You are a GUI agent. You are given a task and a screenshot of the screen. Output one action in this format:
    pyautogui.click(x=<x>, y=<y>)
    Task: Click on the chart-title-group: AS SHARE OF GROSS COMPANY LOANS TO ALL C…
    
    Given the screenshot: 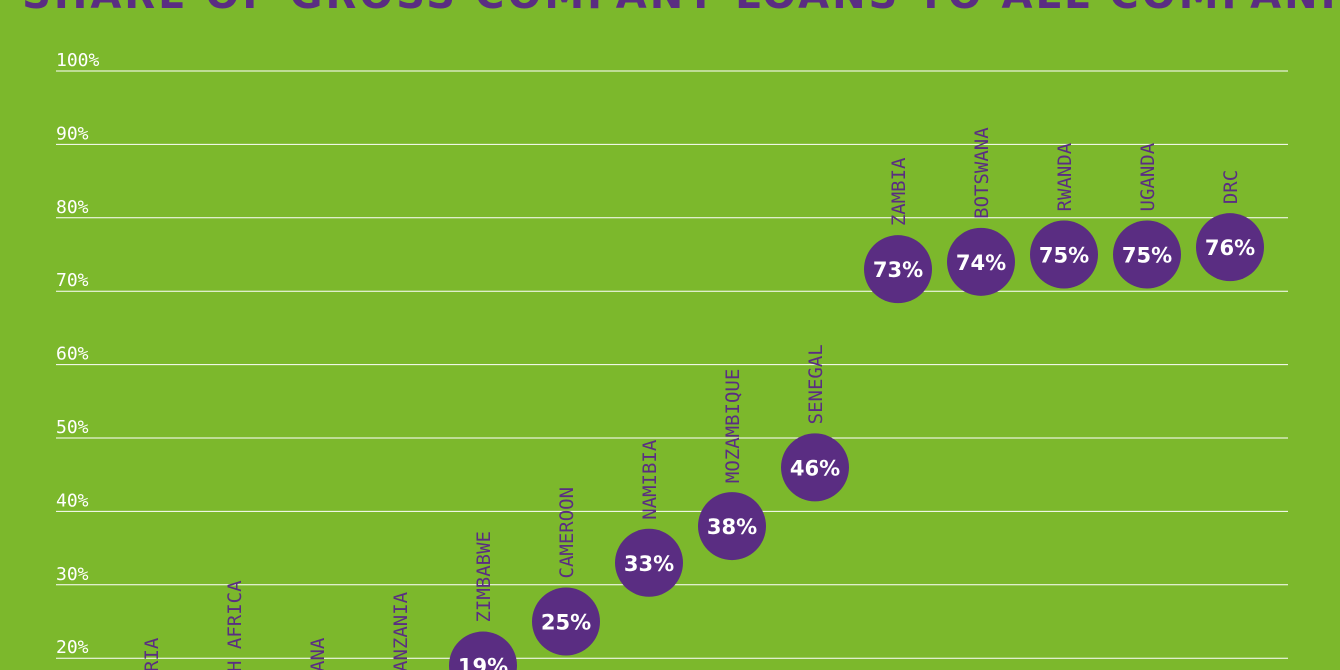 What is the action you would take?
    pyautogui.click(x=670, y=9)
    